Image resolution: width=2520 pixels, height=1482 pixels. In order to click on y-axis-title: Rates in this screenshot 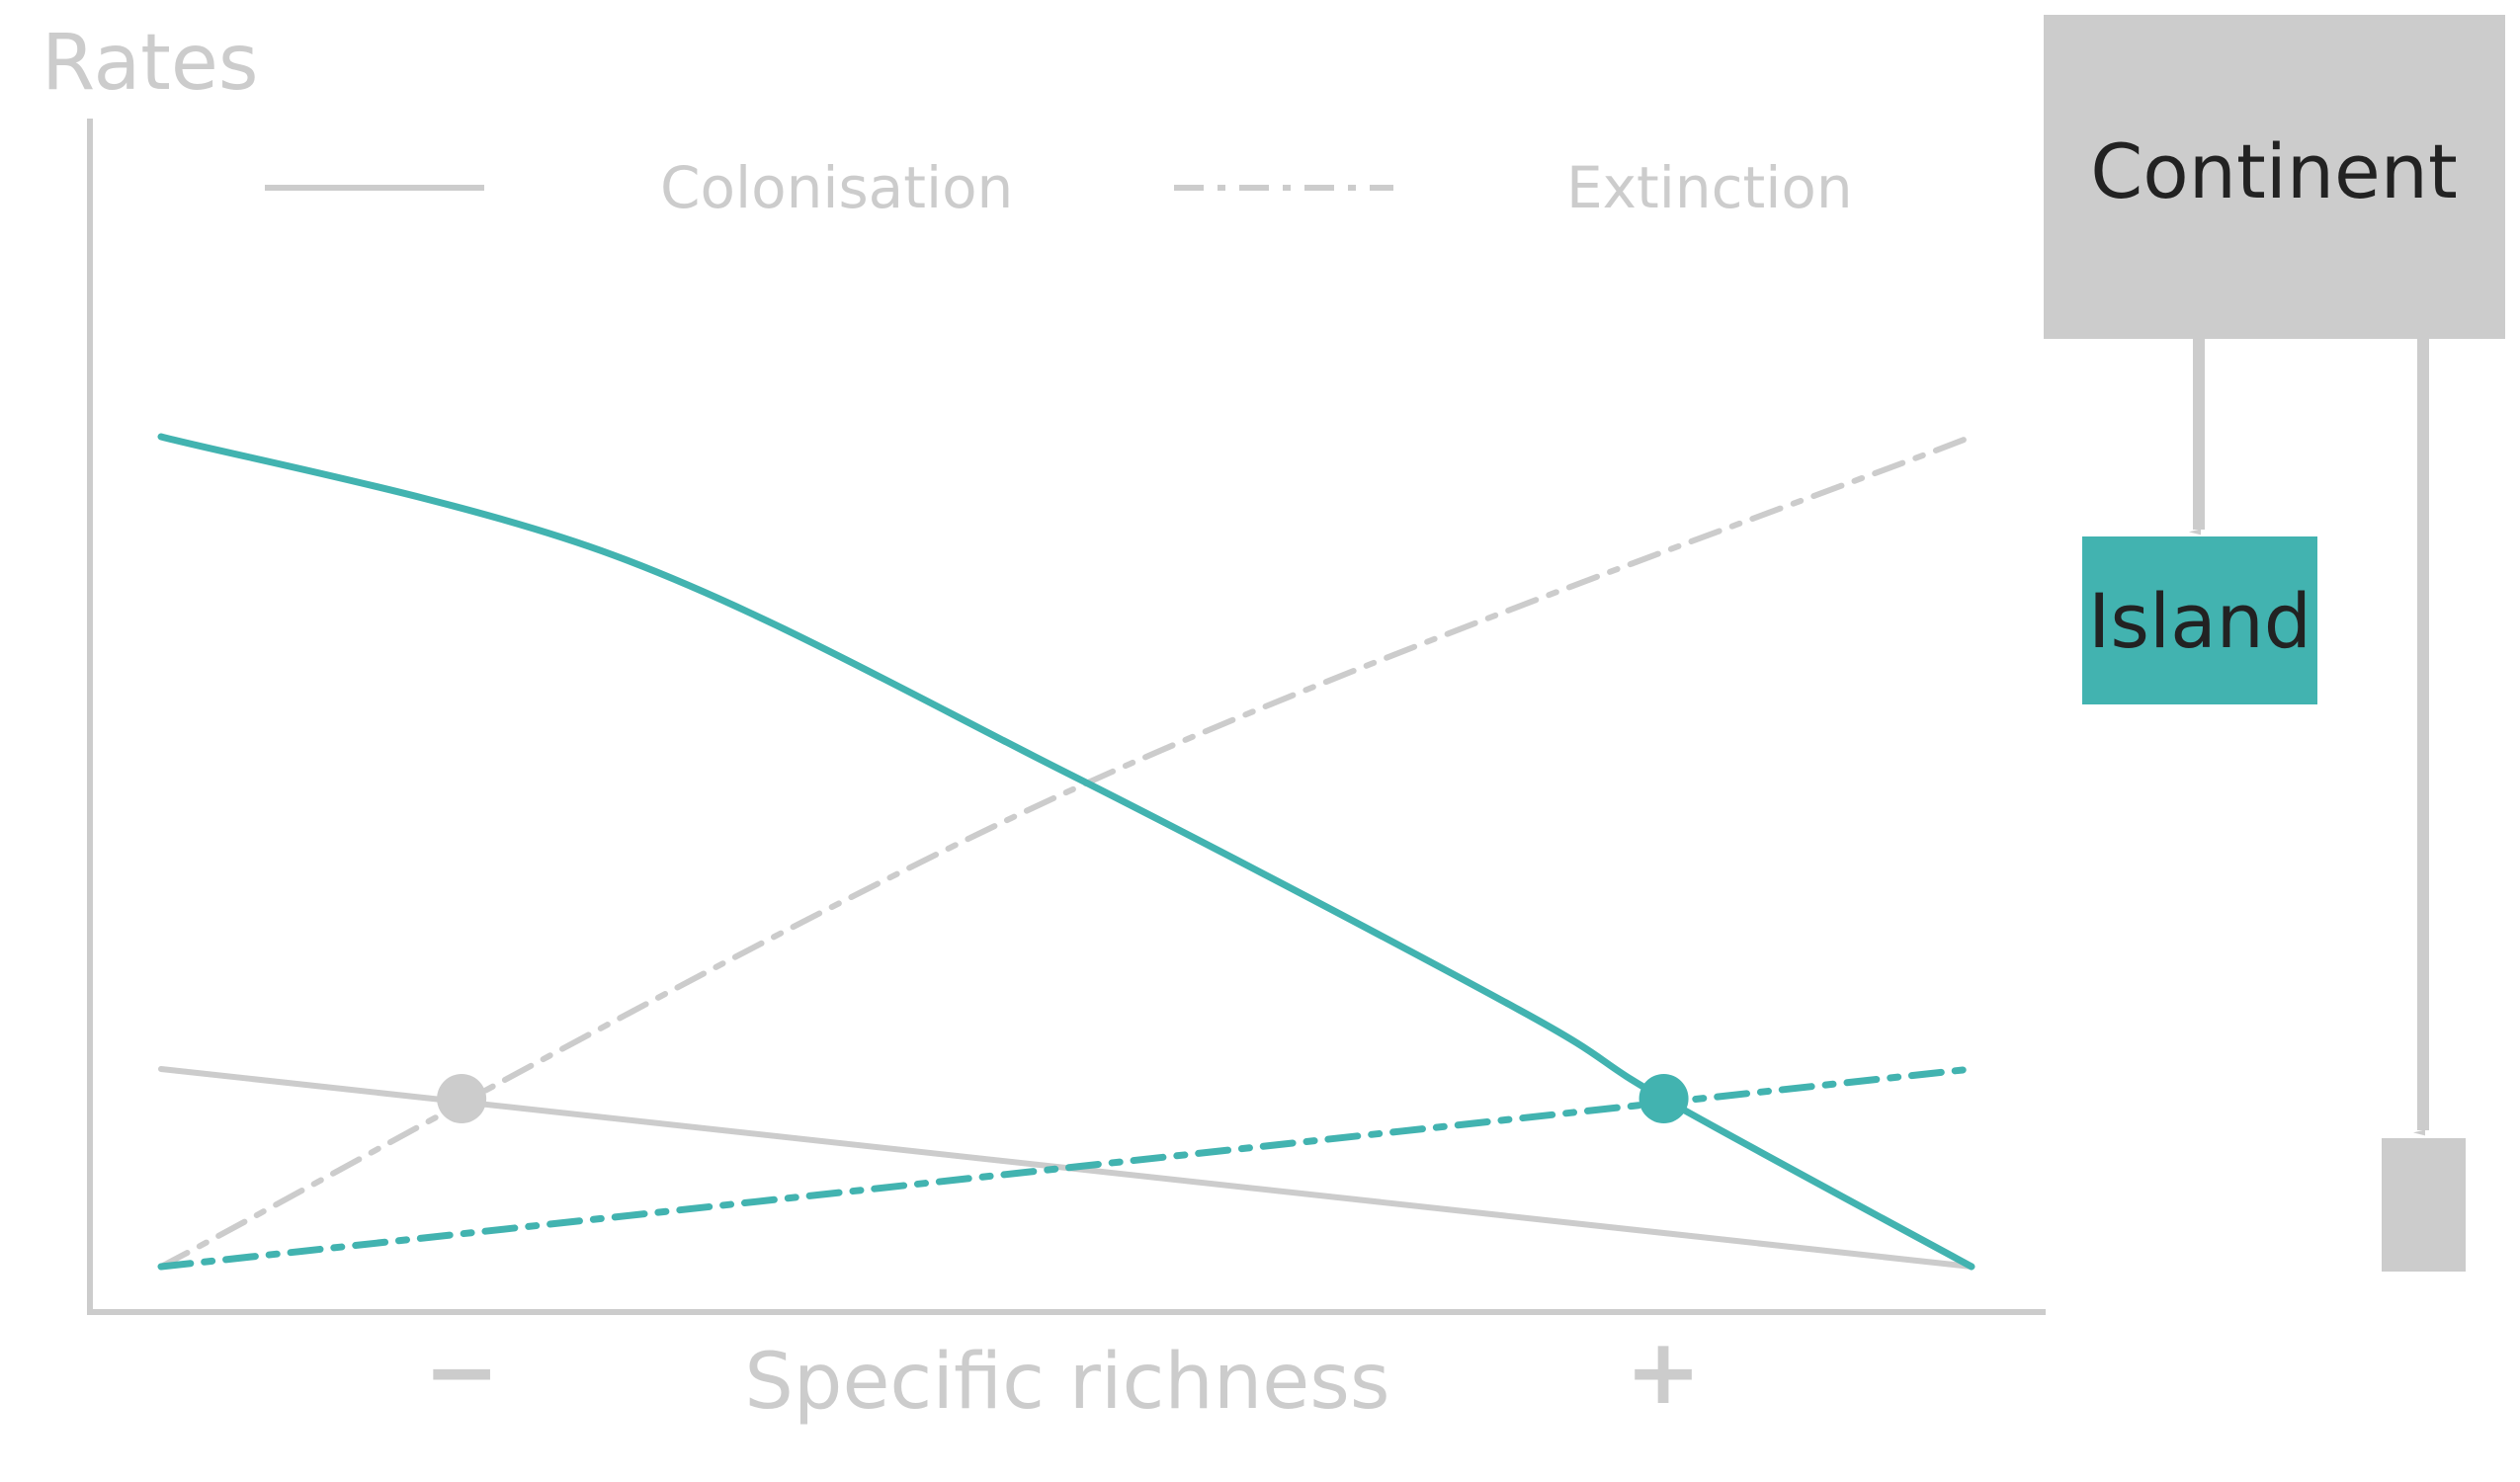, I will do `click(150, 63)`.